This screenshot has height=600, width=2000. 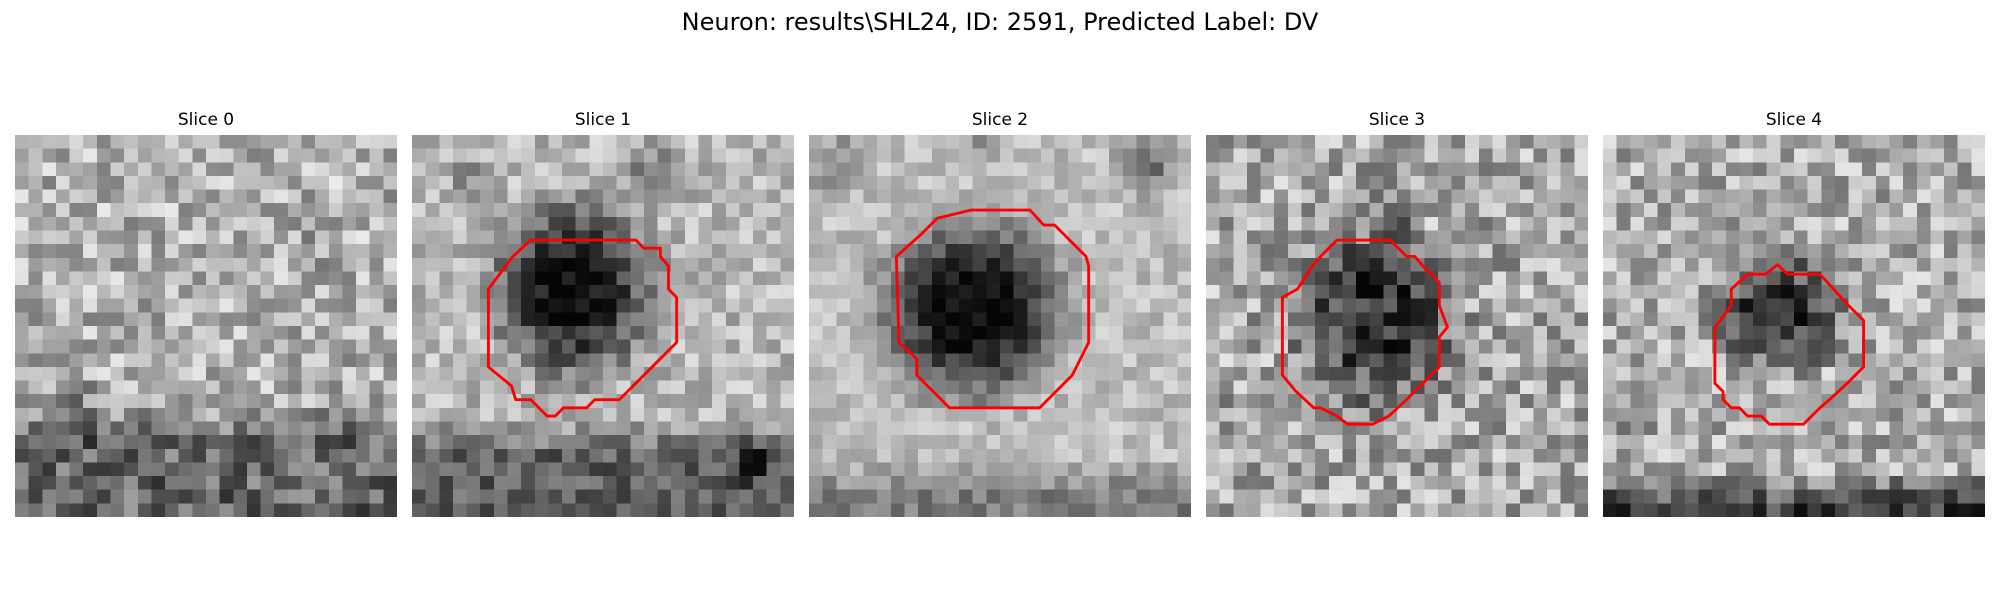 What do you see at coordinates (206, 120) in the screenshot?
I see `slice-title: Slice 0` at bounding box center [206, 120].